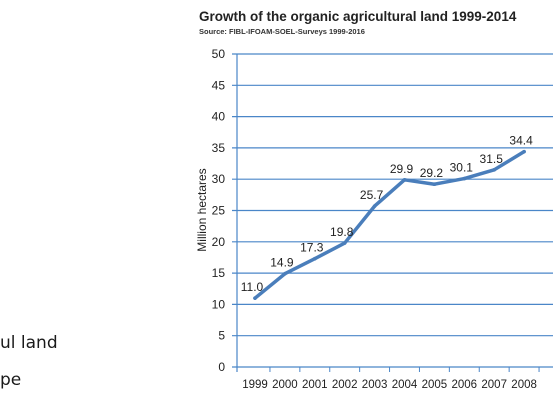  What do you see at coordinates (219, 179) in the screenshot?
I see `y-tick-label-30: 30` at bounding box center [219, 179].